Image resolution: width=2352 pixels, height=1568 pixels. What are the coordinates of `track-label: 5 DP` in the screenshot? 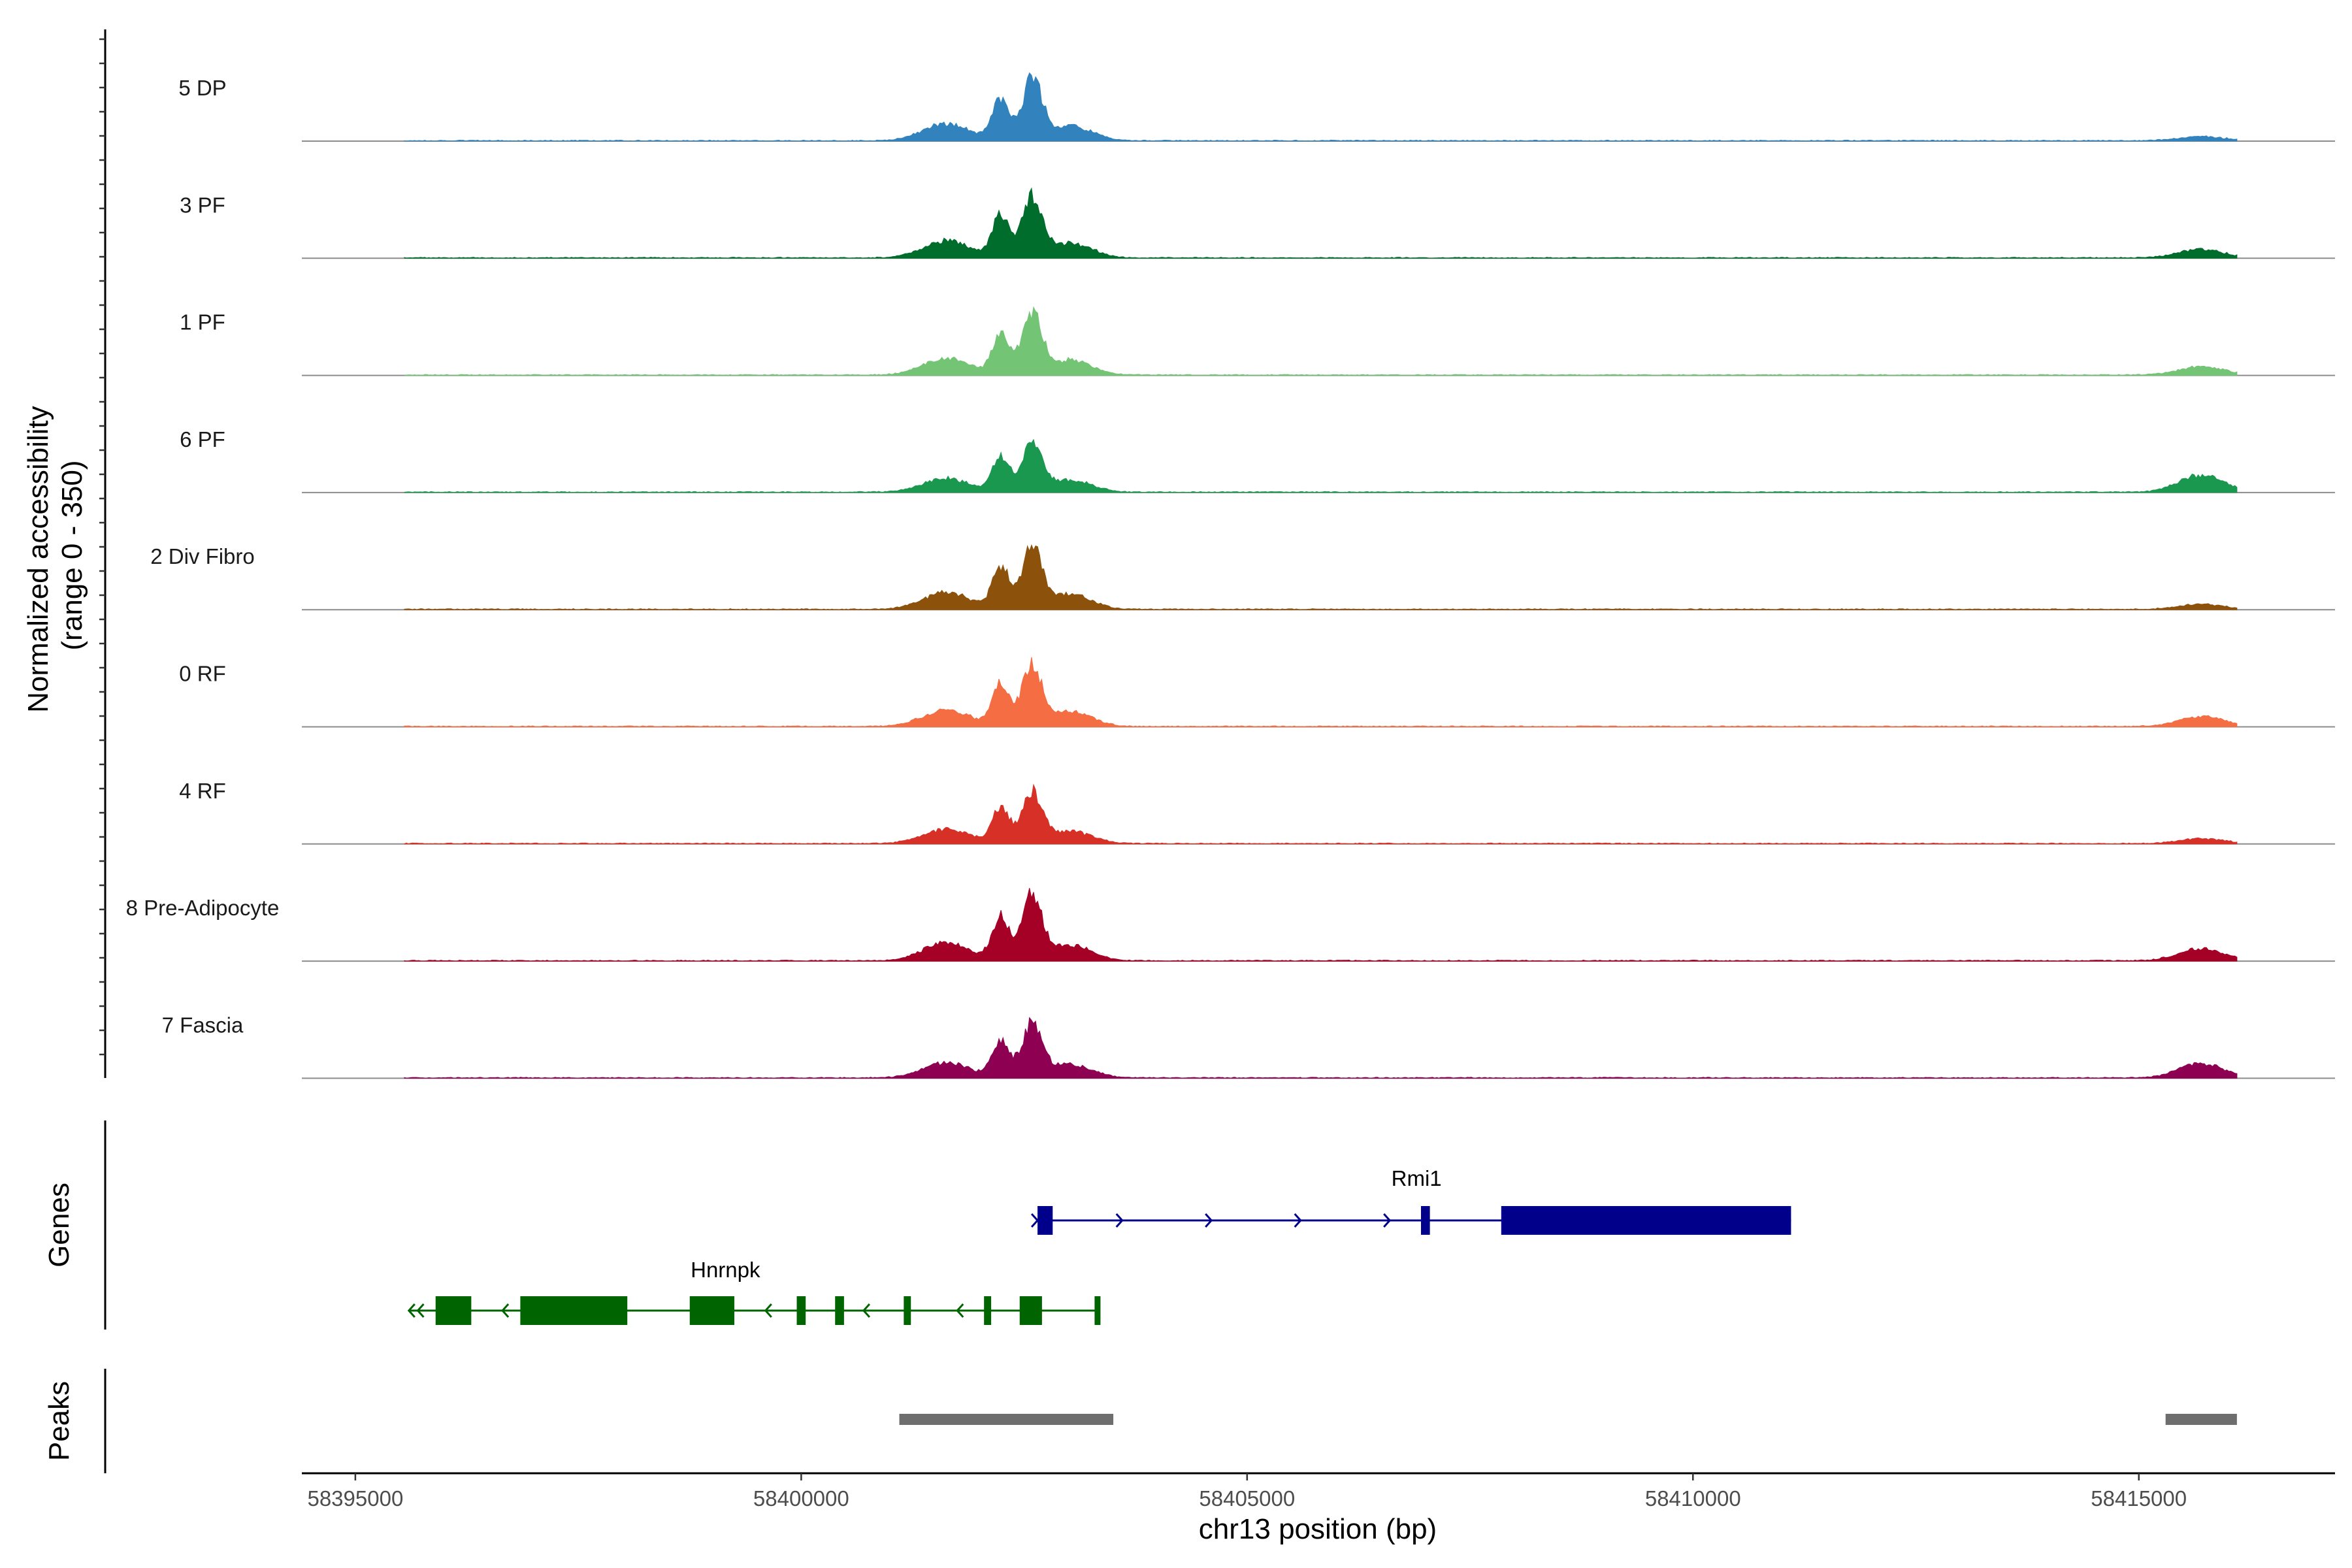 It's located at (202, 88).